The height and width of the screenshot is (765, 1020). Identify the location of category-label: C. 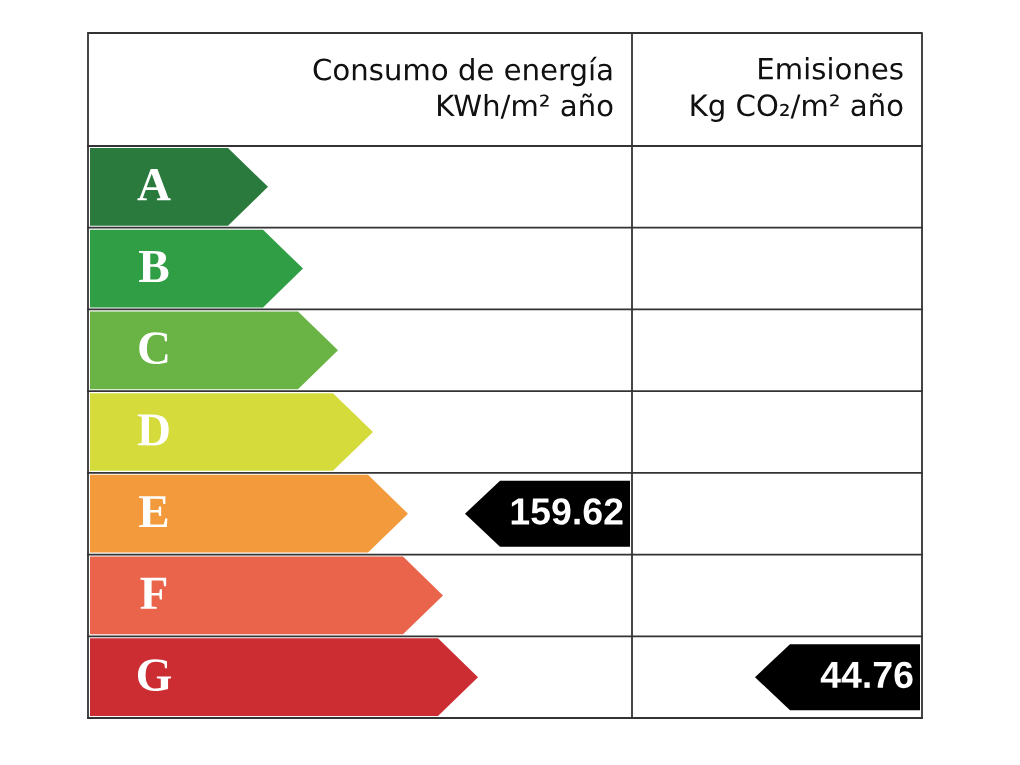
(153, 348).